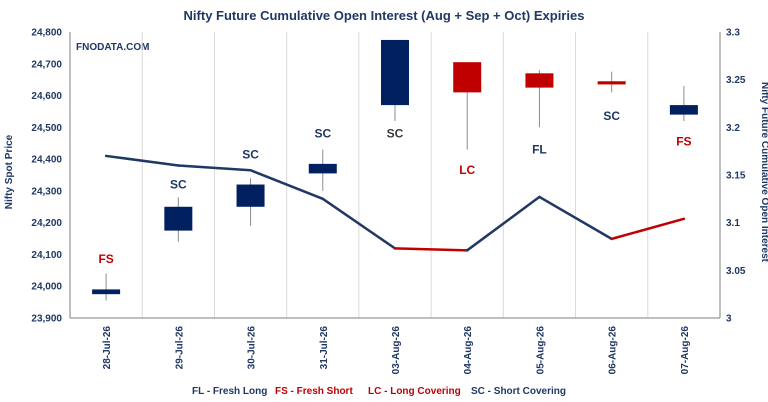  I want to click on y2-ticks: 3 3.05 3.1 3.15 3.2 3.25 3.3, so click(736, 176).